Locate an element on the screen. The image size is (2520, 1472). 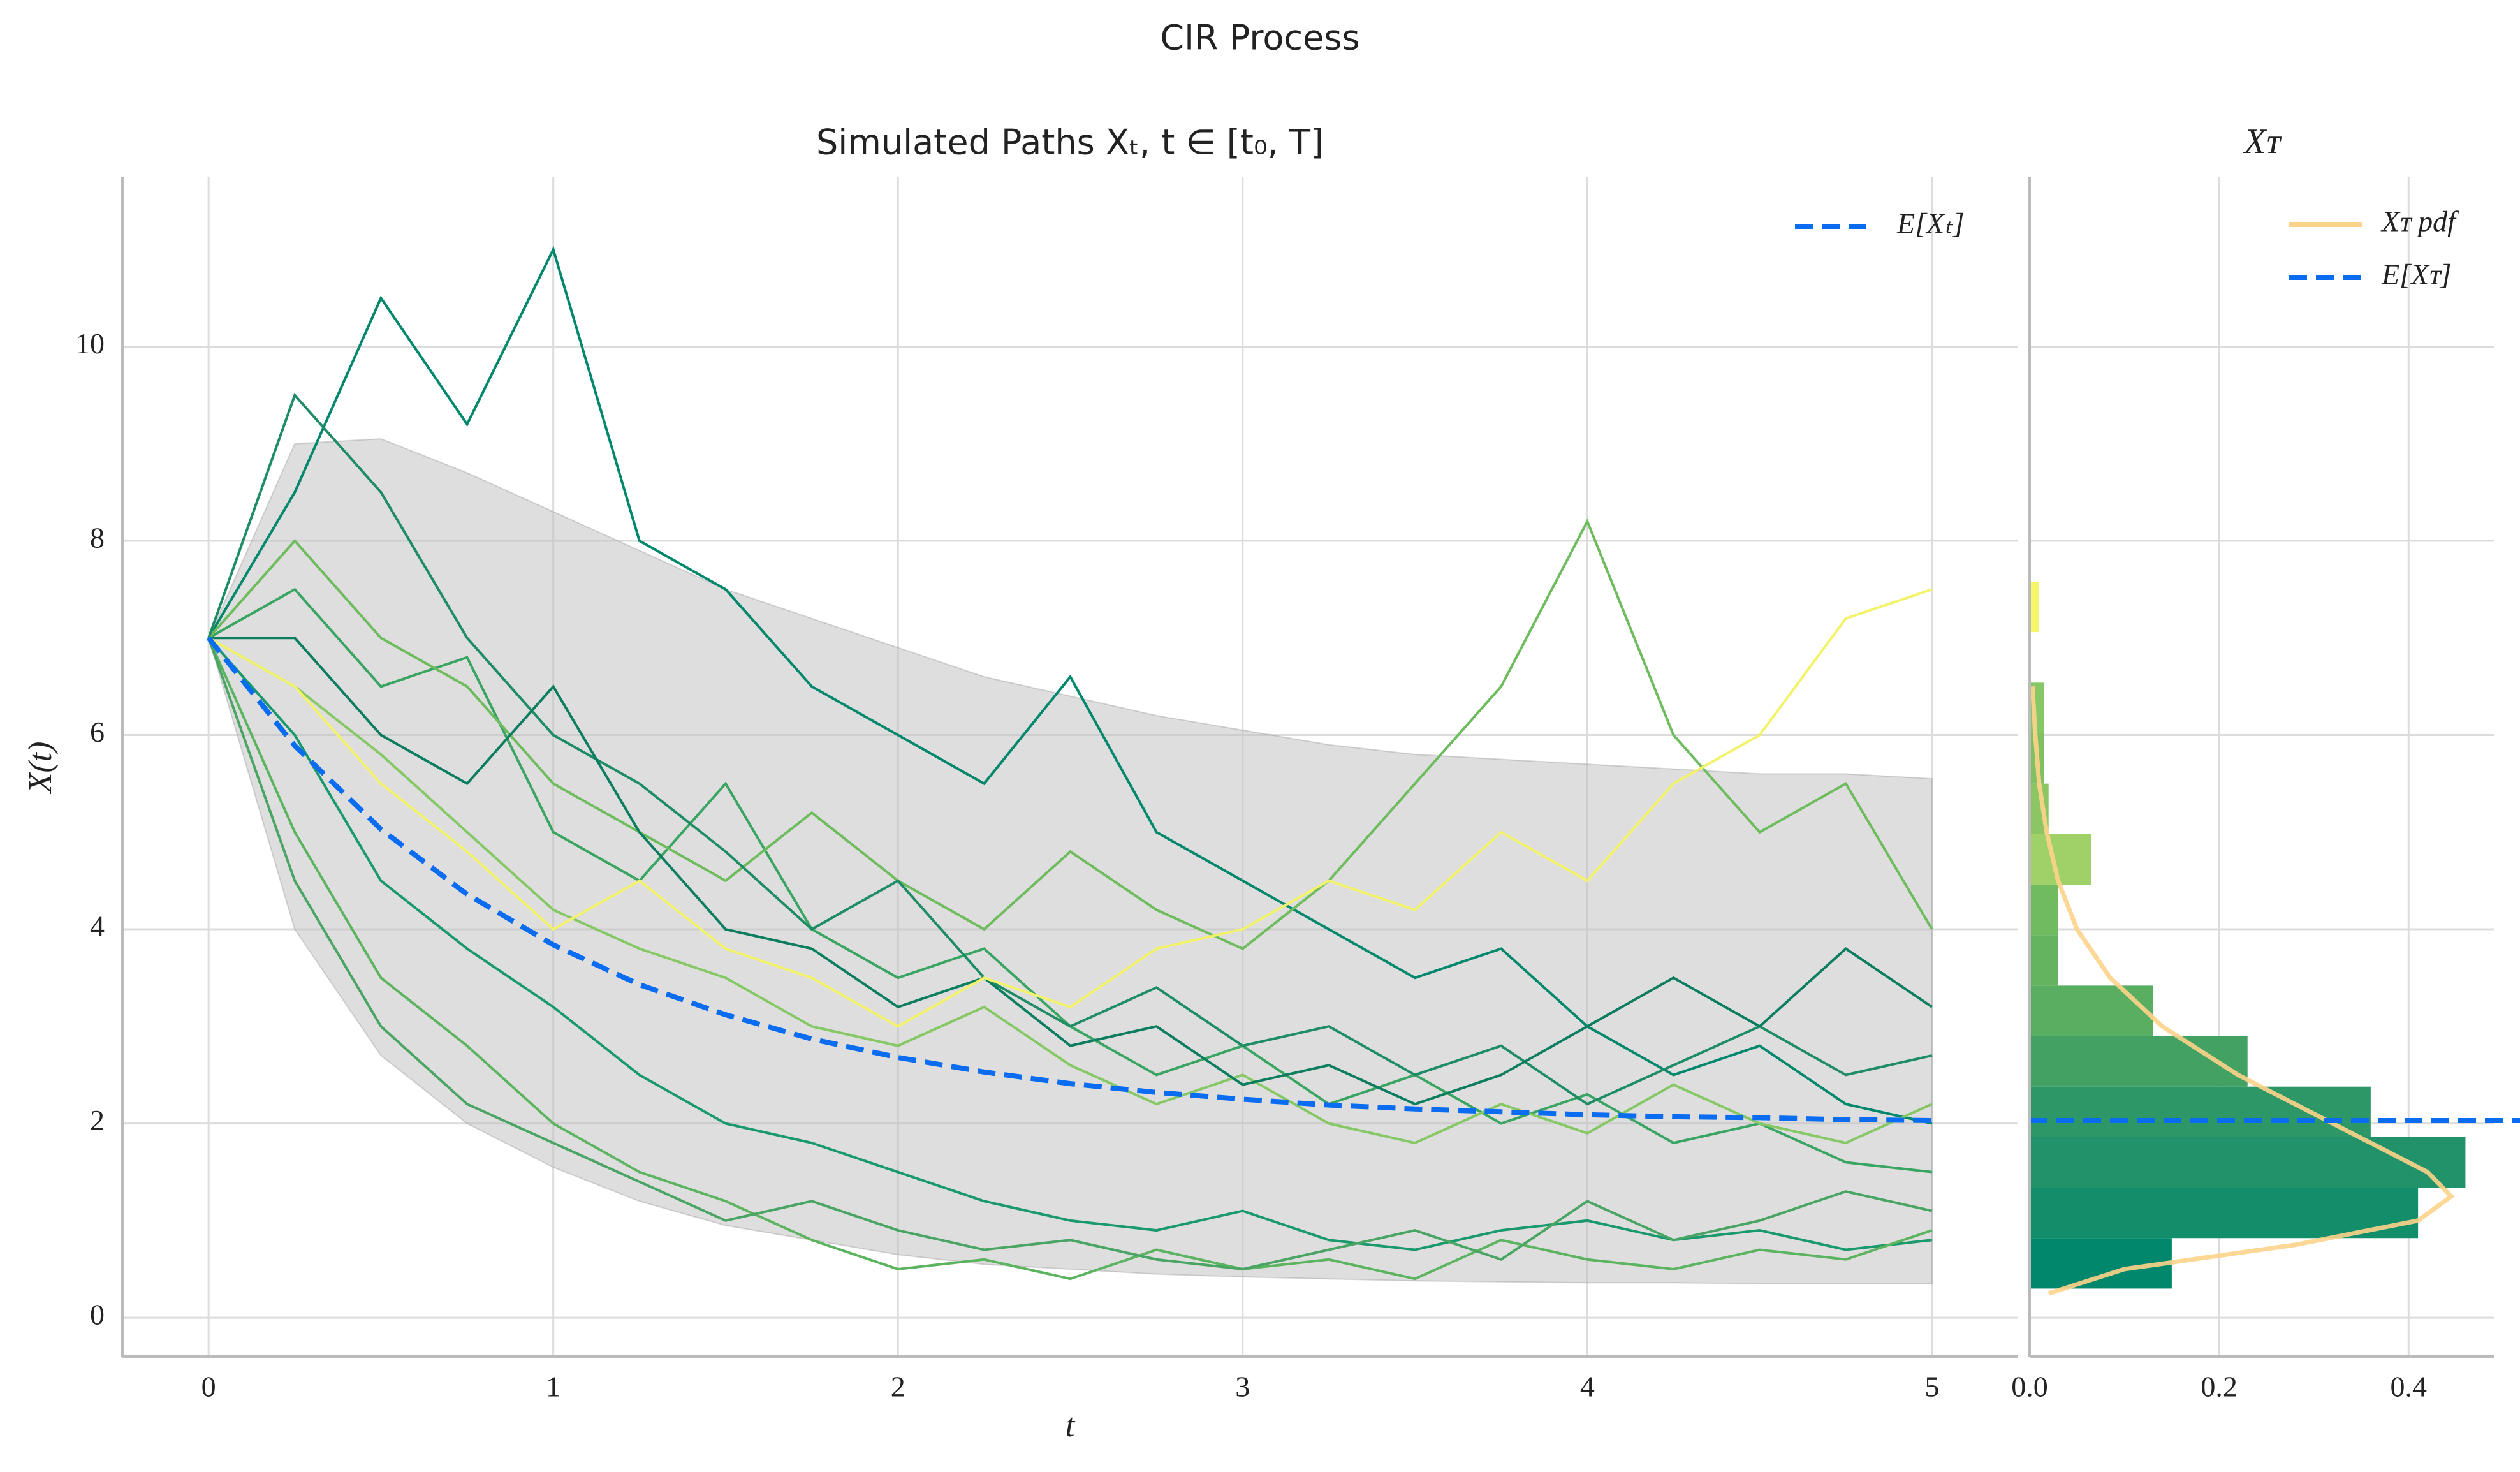
x-tick-label: 0.2 is located at coordinates (2219, 1387).